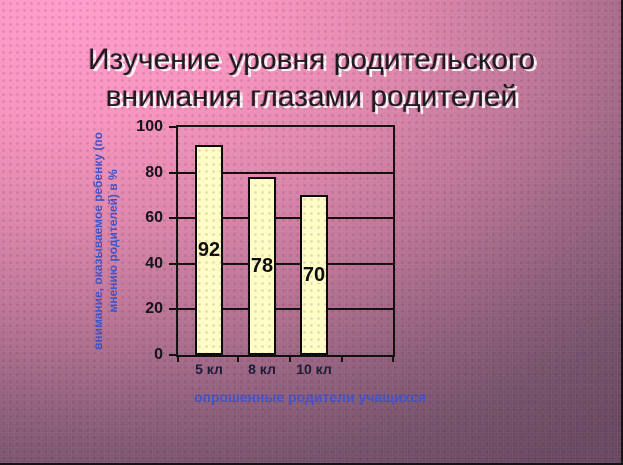 The height and width of the screenshot is (465, 623). Describe the element at coordinates (311, 97) in the screenshot. I see `slide-title-line2: внимания глазами родителей` at that location.